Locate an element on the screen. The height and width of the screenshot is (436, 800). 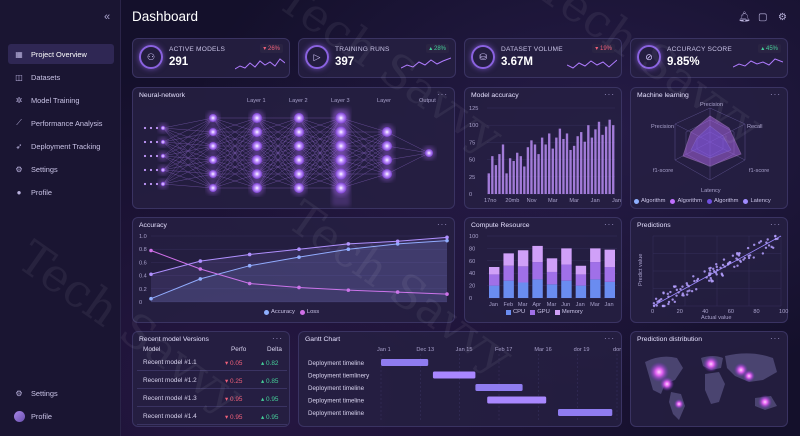
kpi-delta-badge: ▴ 45% is located at coordinates (769, 48).